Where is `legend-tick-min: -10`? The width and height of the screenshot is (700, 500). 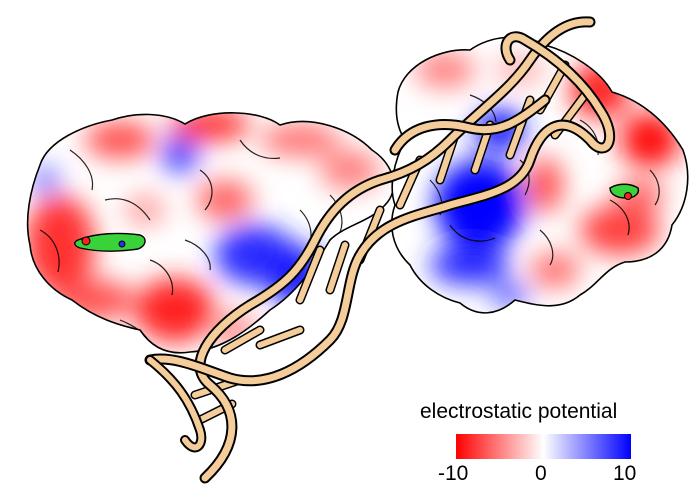 legend-tick-min: -10 is located at coordinates (453, 473).